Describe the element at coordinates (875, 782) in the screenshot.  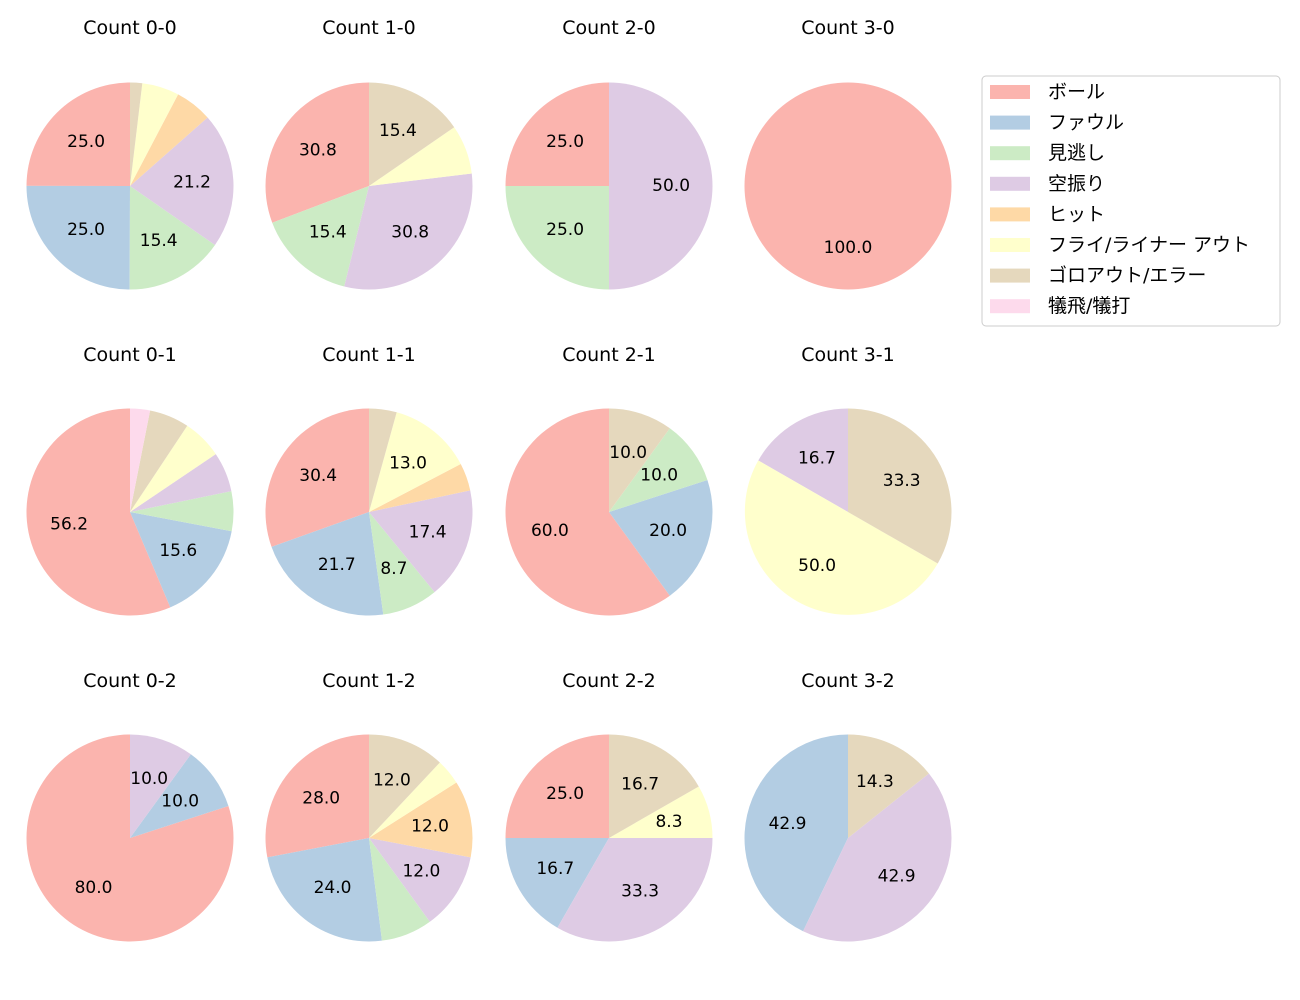
I see `slice-label: 14.3` at that location.